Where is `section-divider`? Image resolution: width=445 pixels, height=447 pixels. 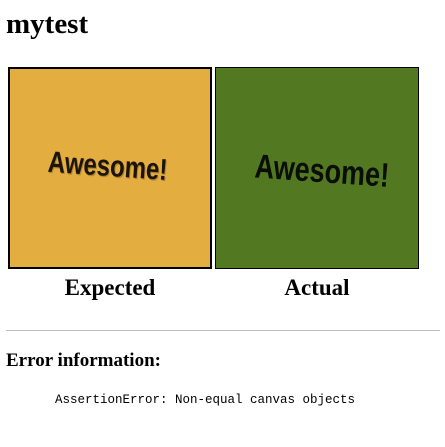
section-divider is located at coordinates (223, 330).